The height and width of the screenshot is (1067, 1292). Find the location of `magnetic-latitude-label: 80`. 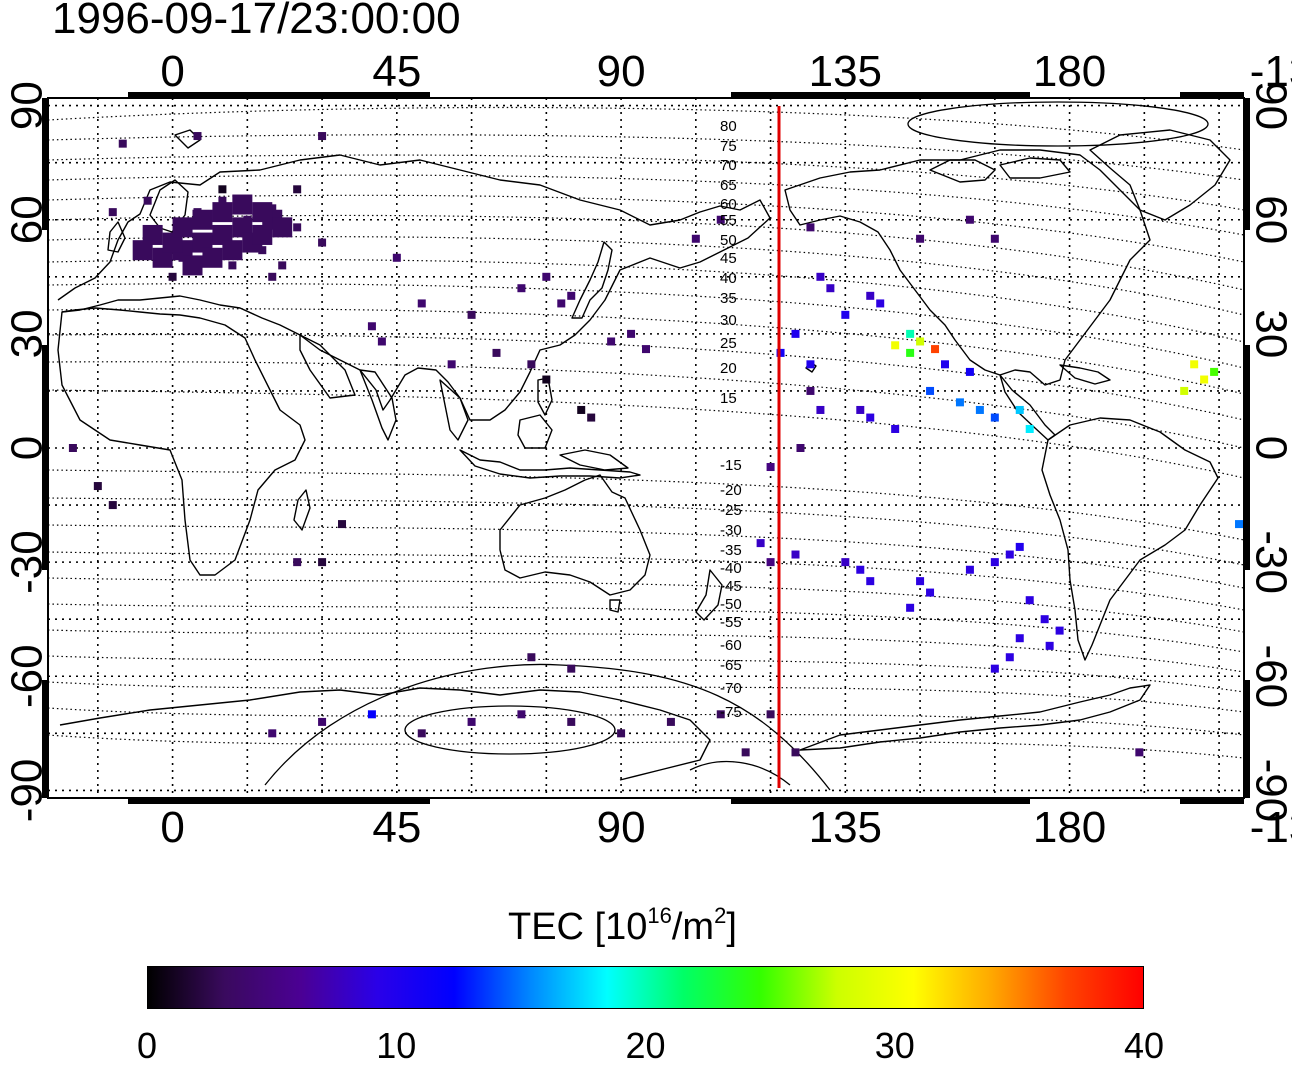

magnetic-latitude-label: 80 is located at coordinates (728, 126).